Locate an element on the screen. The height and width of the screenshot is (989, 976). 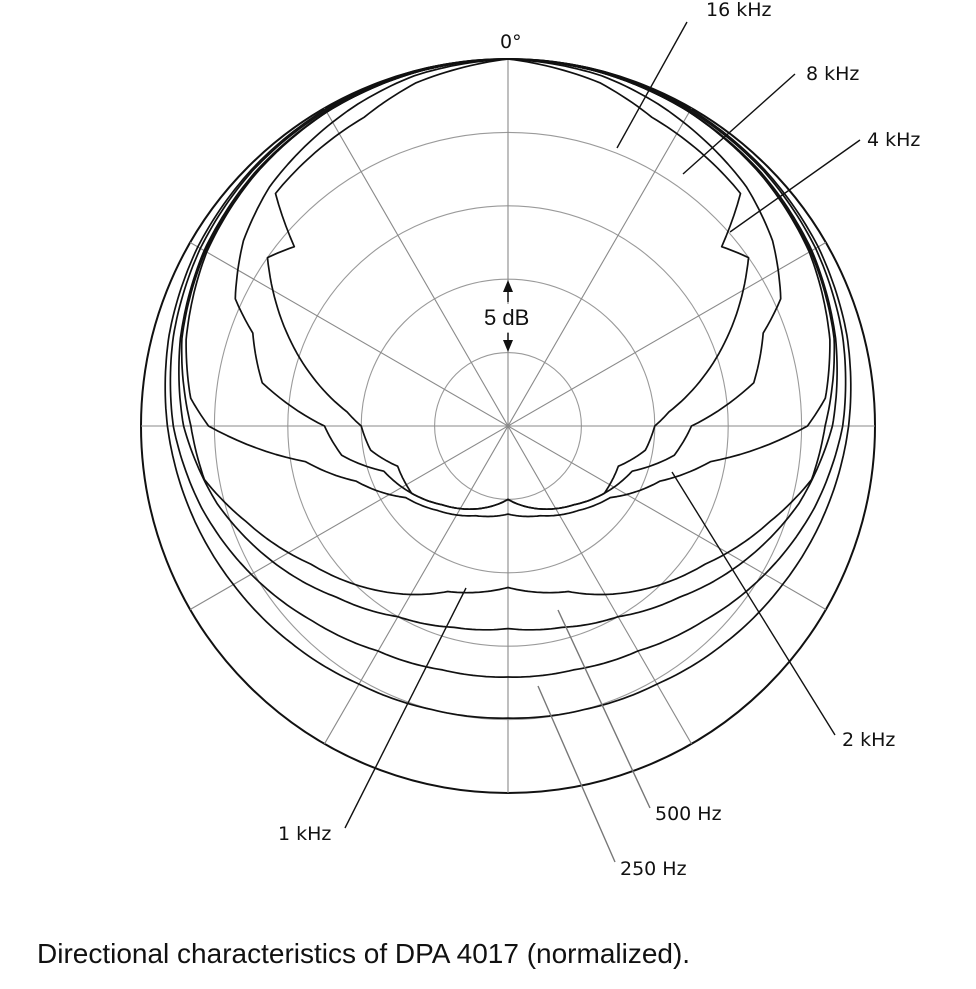
series-label-16-khz: 16 kHz is located at coordinates (739, 10).